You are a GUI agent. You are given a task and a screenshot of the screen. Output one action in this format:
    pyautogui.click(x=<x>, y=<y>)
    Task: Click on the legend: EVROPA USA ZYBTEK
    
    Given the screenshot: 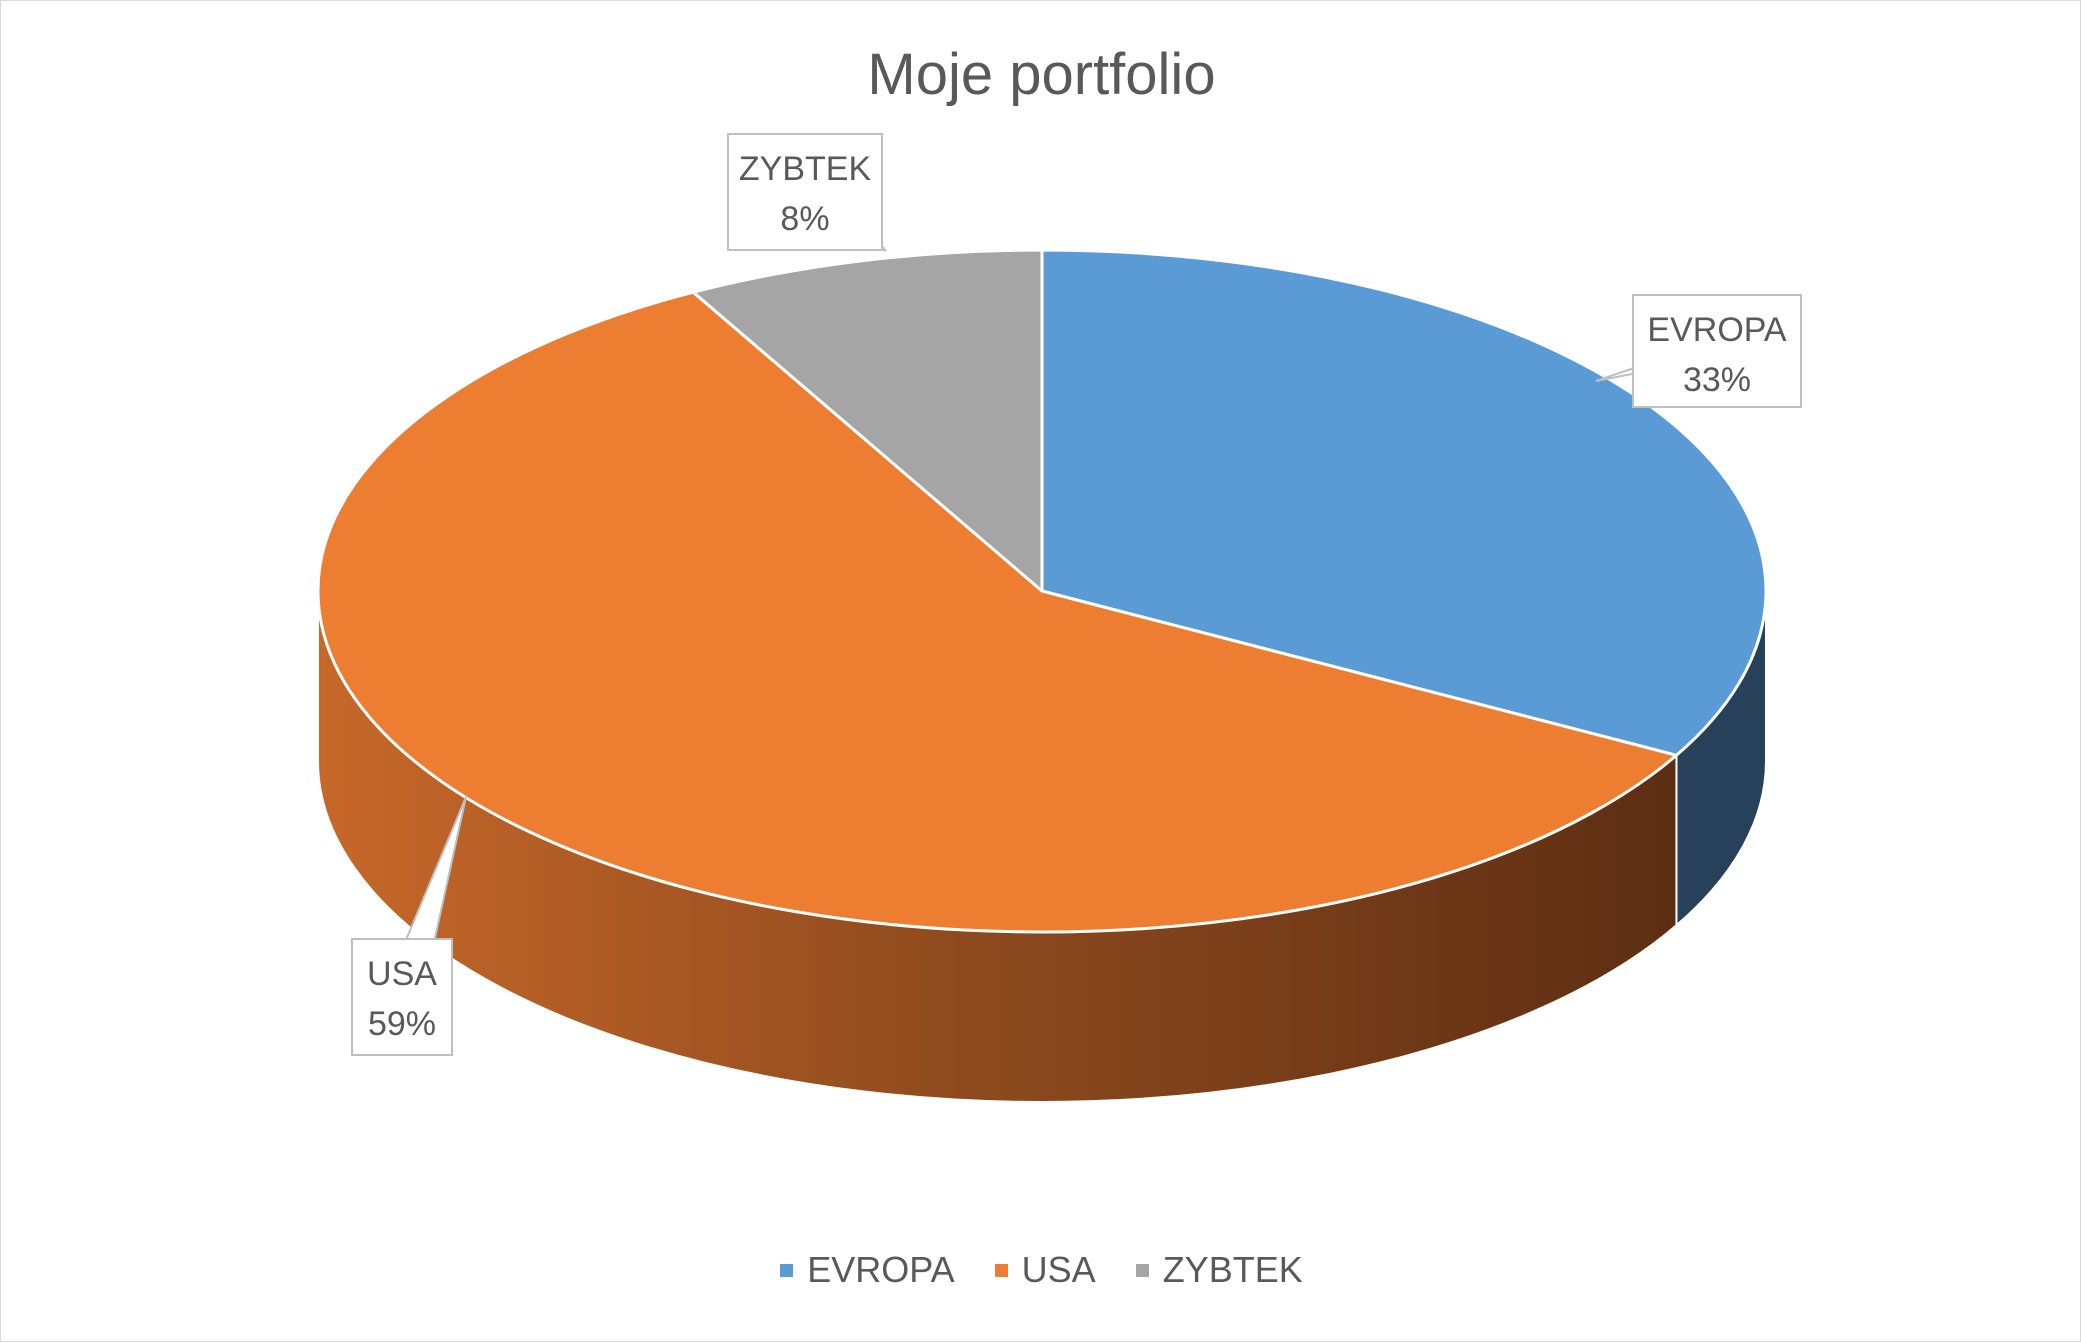 What is the action you would take?
    pyautogui.click(x=1041, y=1270)
    